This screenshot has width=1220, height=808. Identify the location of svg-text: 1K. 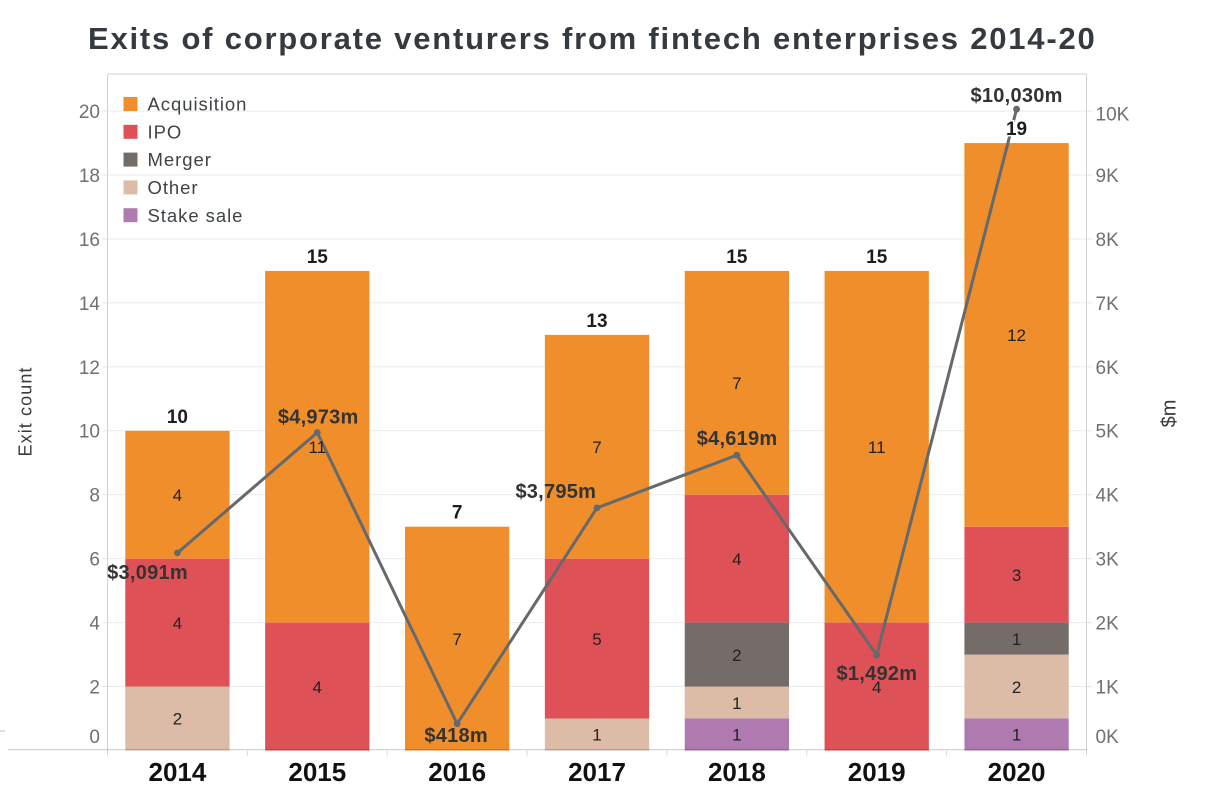
(1108, 687).